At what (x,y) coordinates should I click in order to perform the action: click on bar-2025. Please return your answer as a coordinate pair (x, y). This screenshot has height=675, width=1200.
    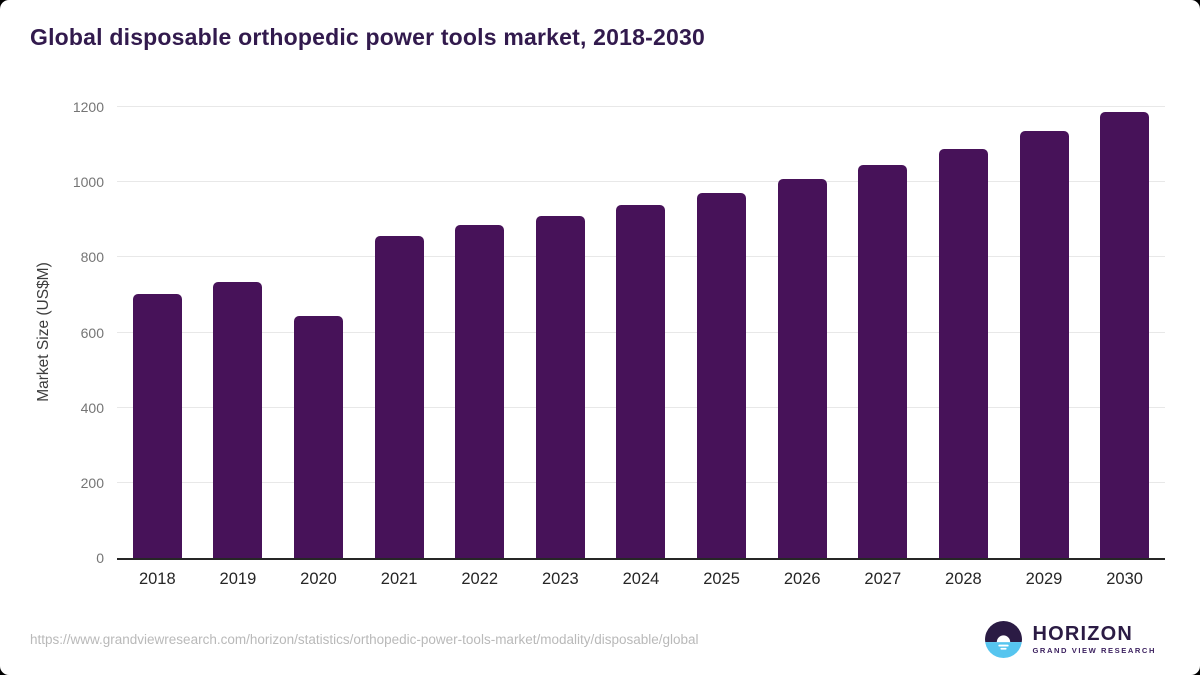
    Looking at the image, I should click on (722, 375).